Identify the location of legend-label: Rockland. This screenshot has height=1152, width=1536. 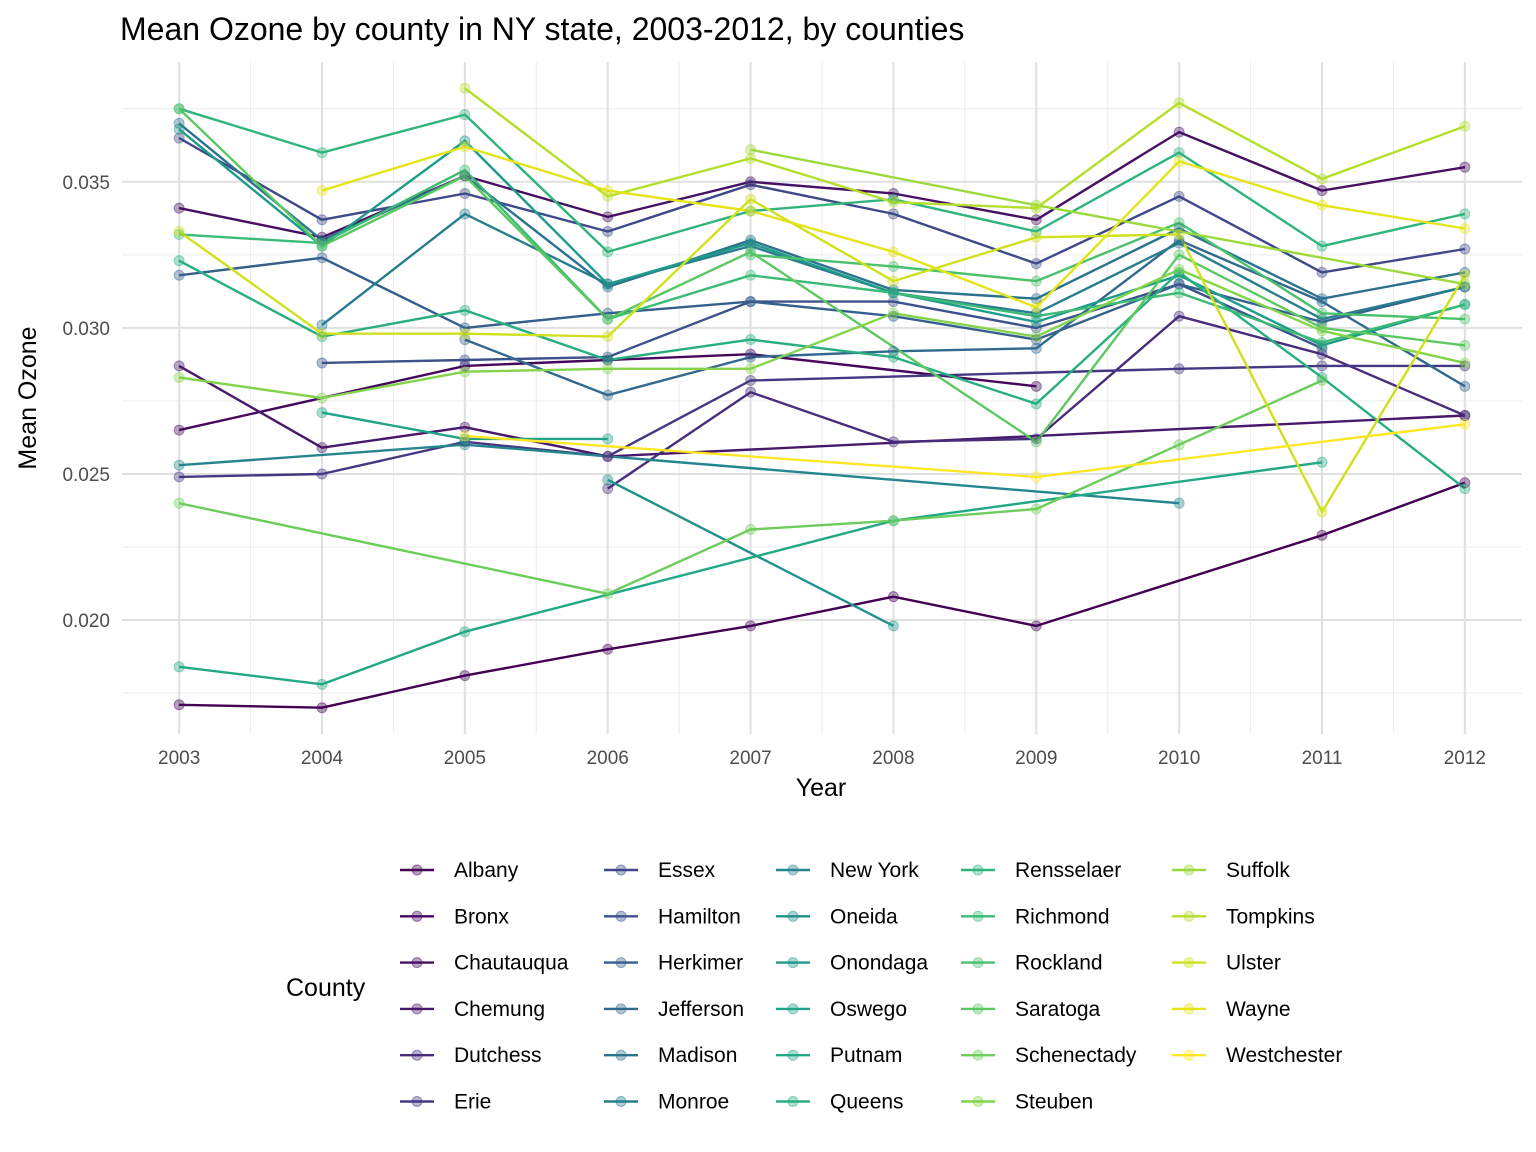
(1059, 963).